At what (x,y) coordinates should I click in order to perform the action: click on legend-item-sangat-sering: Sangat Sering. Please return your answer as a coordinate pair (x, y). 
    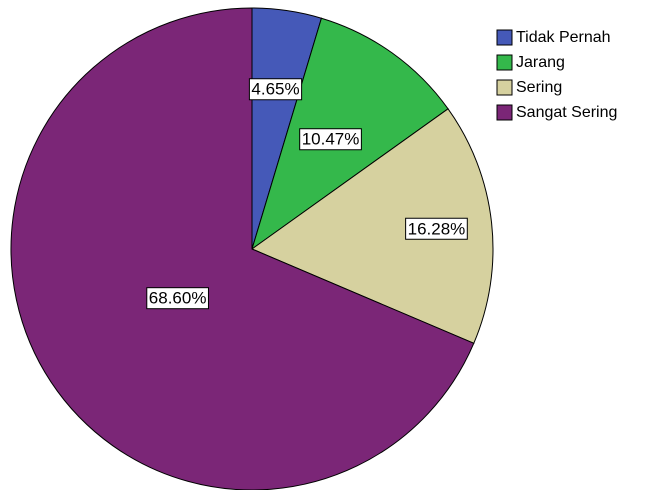
    Looking at the image, I should click on (556, 112).